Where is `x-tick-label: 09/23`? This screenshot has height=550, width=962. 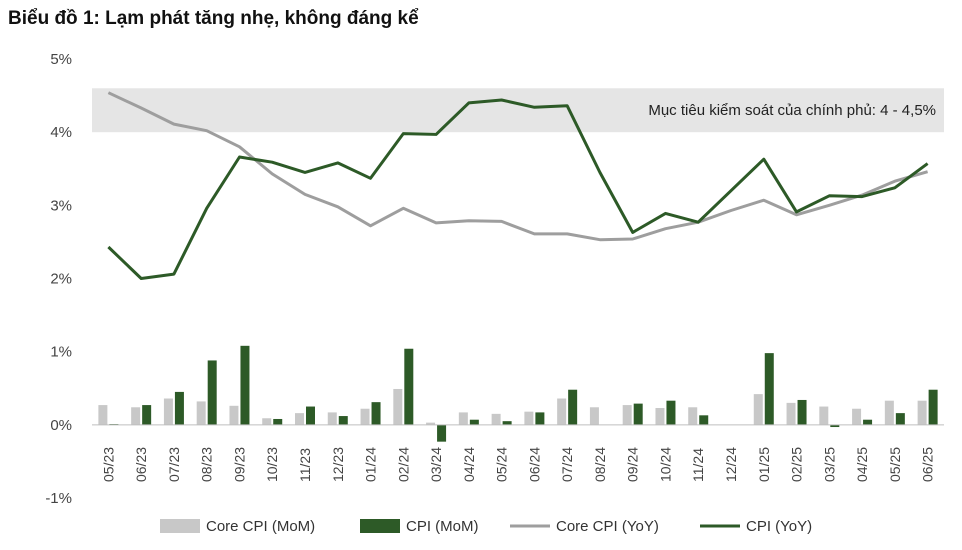 x-tick-label: 09/23 is located at coordinates (239, 464).